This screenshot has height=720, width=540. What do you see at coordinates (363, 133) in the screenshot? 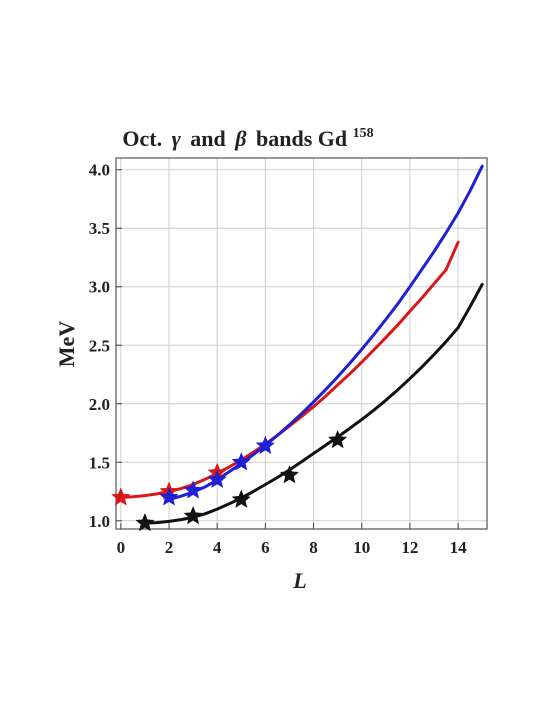
I see `title-superscript: 158` at bounding box center [363, 133].